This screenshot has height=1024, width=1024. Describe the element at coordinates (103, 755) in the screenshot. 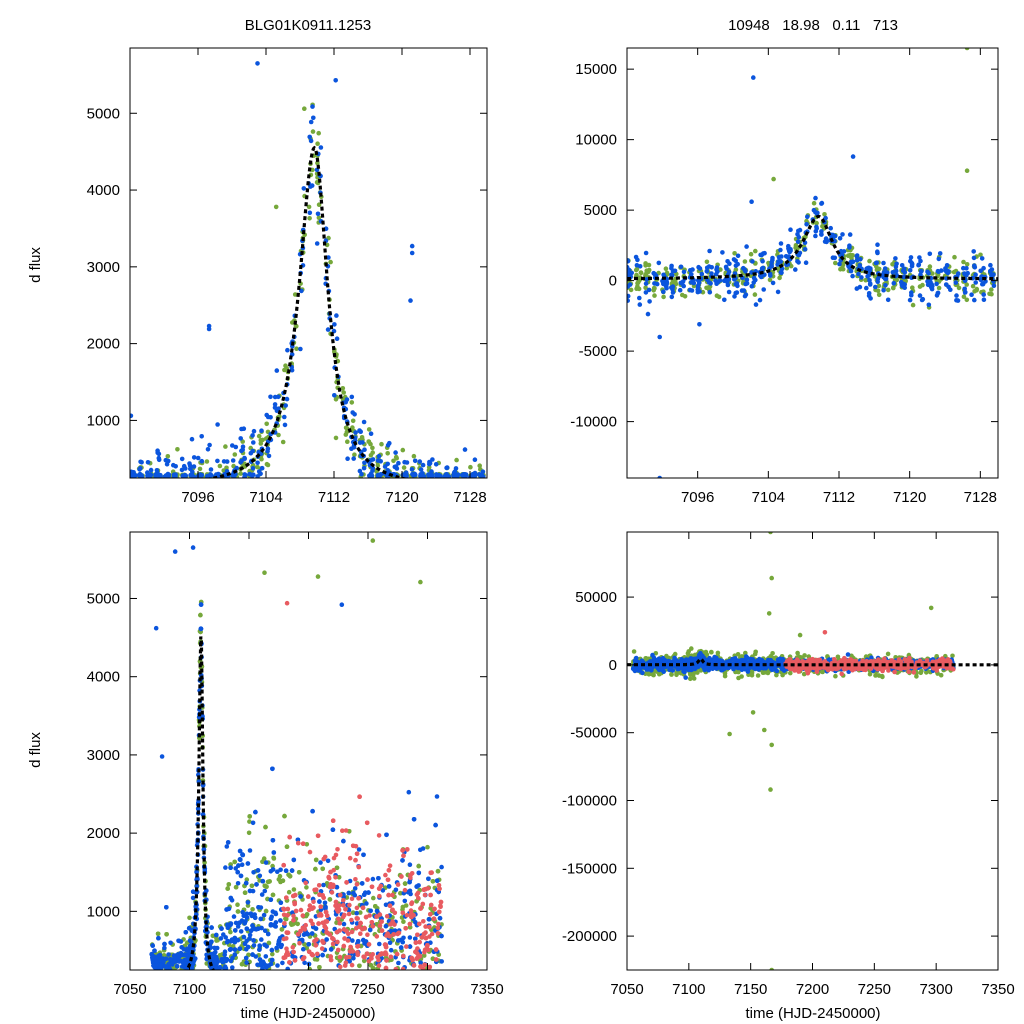

I see `y-tick-label: 3000` at that location.